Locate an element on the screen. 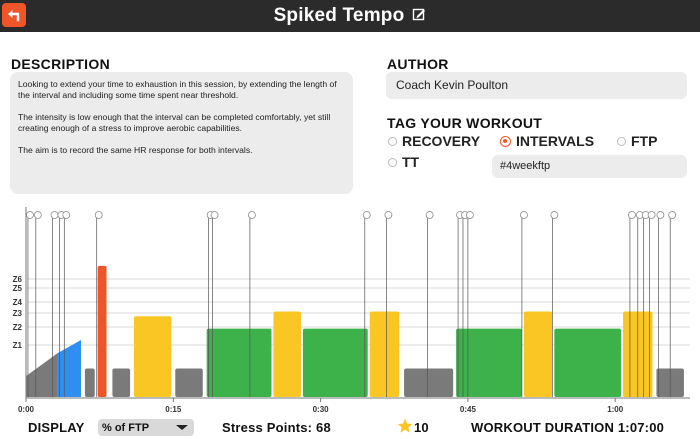  tag-workout-label: TAG YOUR WORKOUT is located at coordinates (465, 123).